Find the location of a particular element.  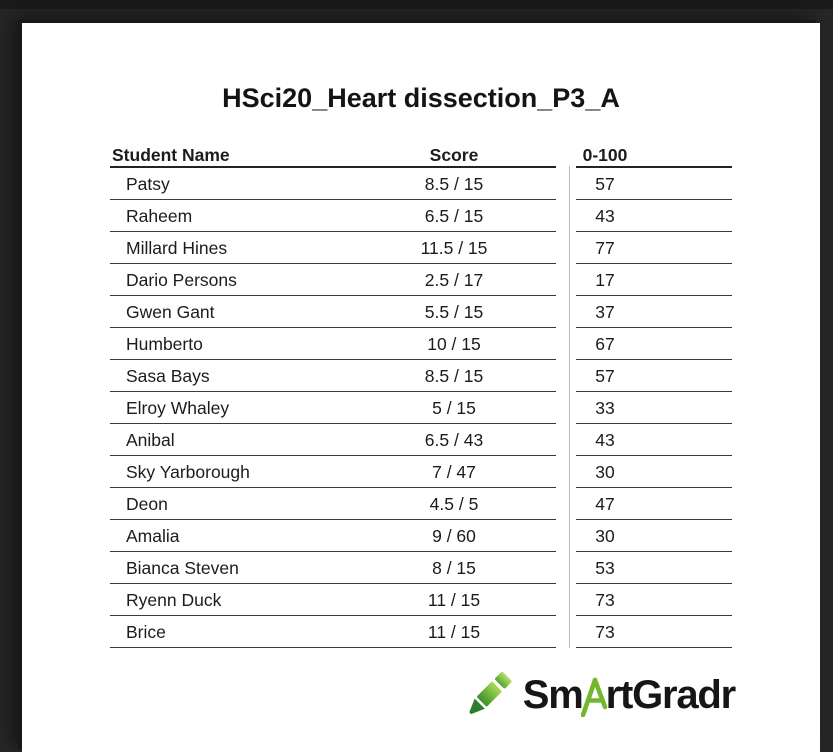

student-name-cell: Sasa Bays is located at coordinates (168, 376).